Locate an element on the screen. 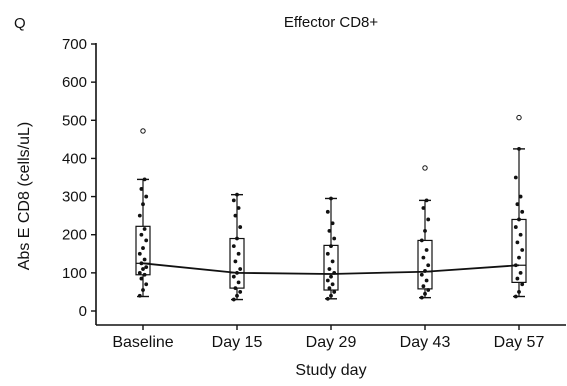  x-tick-label: Day 43 is located at coordinates (425, 342).